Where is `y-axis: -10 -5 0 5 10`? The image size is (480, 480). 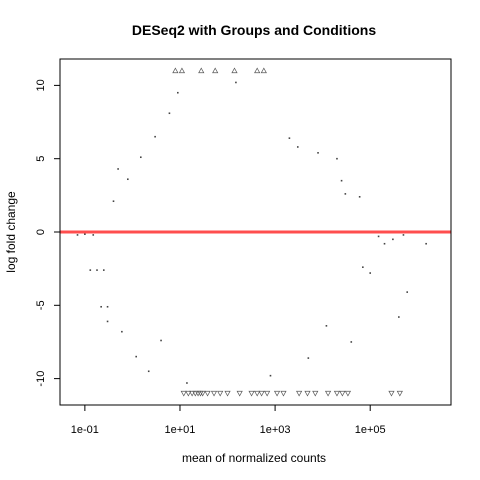 y-axis: -10 -5 0 5 10 is located at coordinates (47, 233).